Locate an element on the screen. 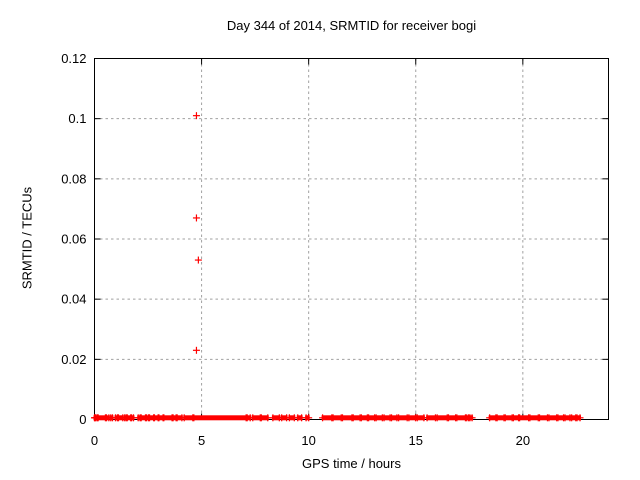  y-tick-label: 0.12 is located at coordinates (73, 58).